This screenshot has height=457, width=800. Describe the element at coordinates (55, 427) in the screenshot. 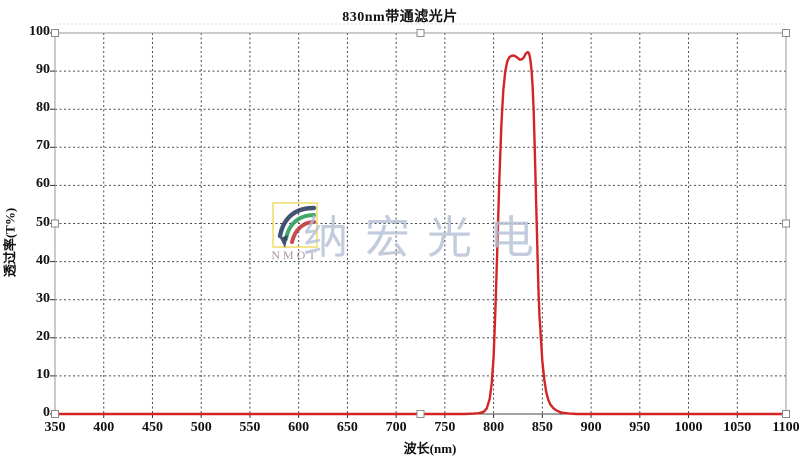

I see `x-tick-label: 350` at that location.